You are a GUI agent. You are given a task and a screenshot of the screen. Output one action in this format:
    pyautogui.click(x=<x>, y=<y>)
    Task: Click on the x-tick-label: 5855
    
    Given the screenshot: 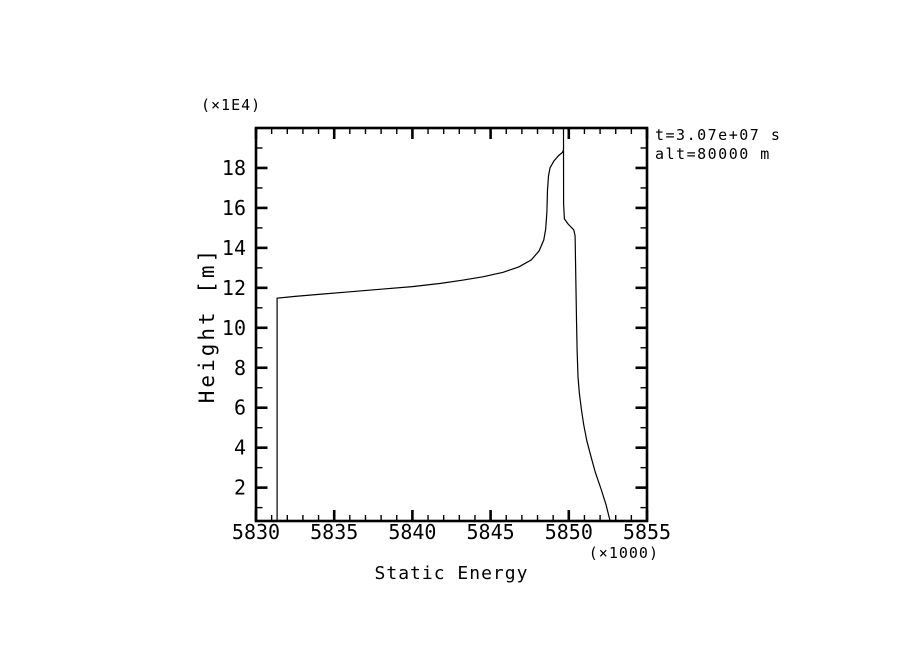 What is the action you would take?
    pyautogui.click(x=647, y=532)
    